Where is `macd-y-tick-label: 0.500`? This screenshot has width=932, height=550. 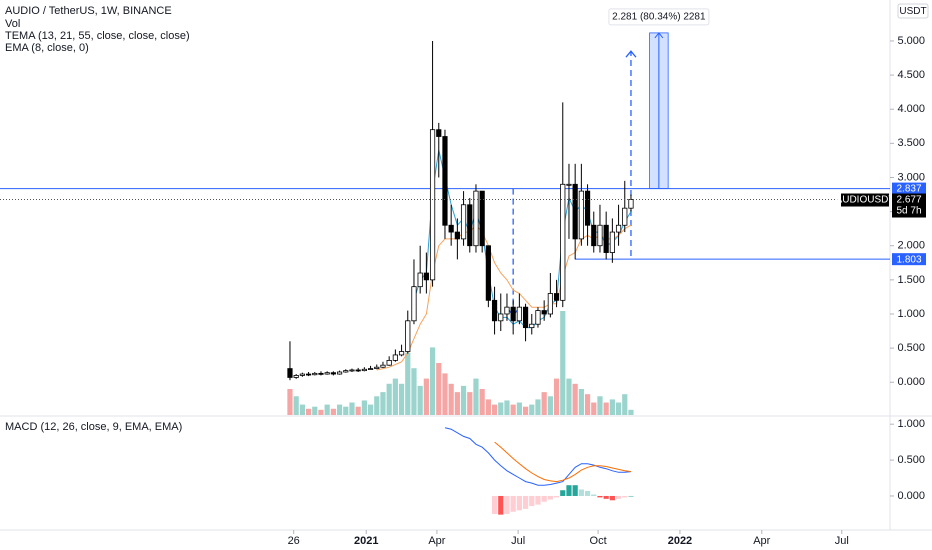
macd-y-tick-label: 0.500 is located at coordinates (911, 460).